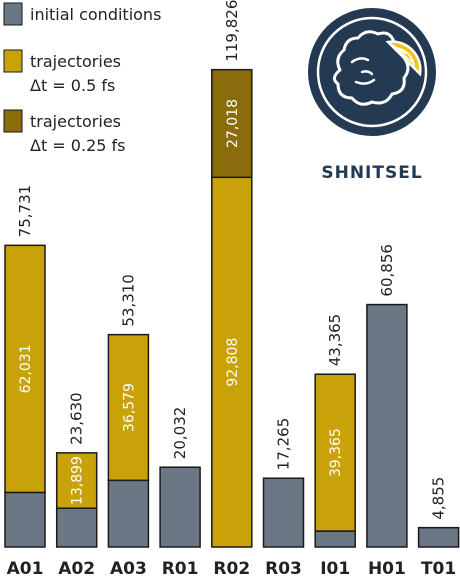  I want to click on category-label-r02: R02, so click(231, 567).